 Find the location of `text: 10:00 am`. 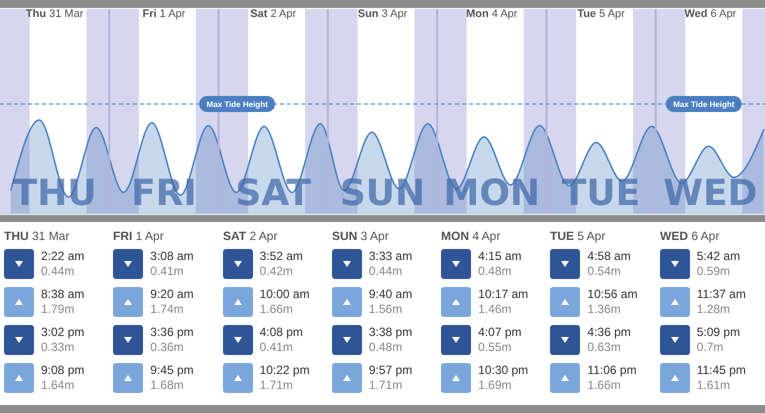

text: 10:00 am is located at coordinates (285, 294).